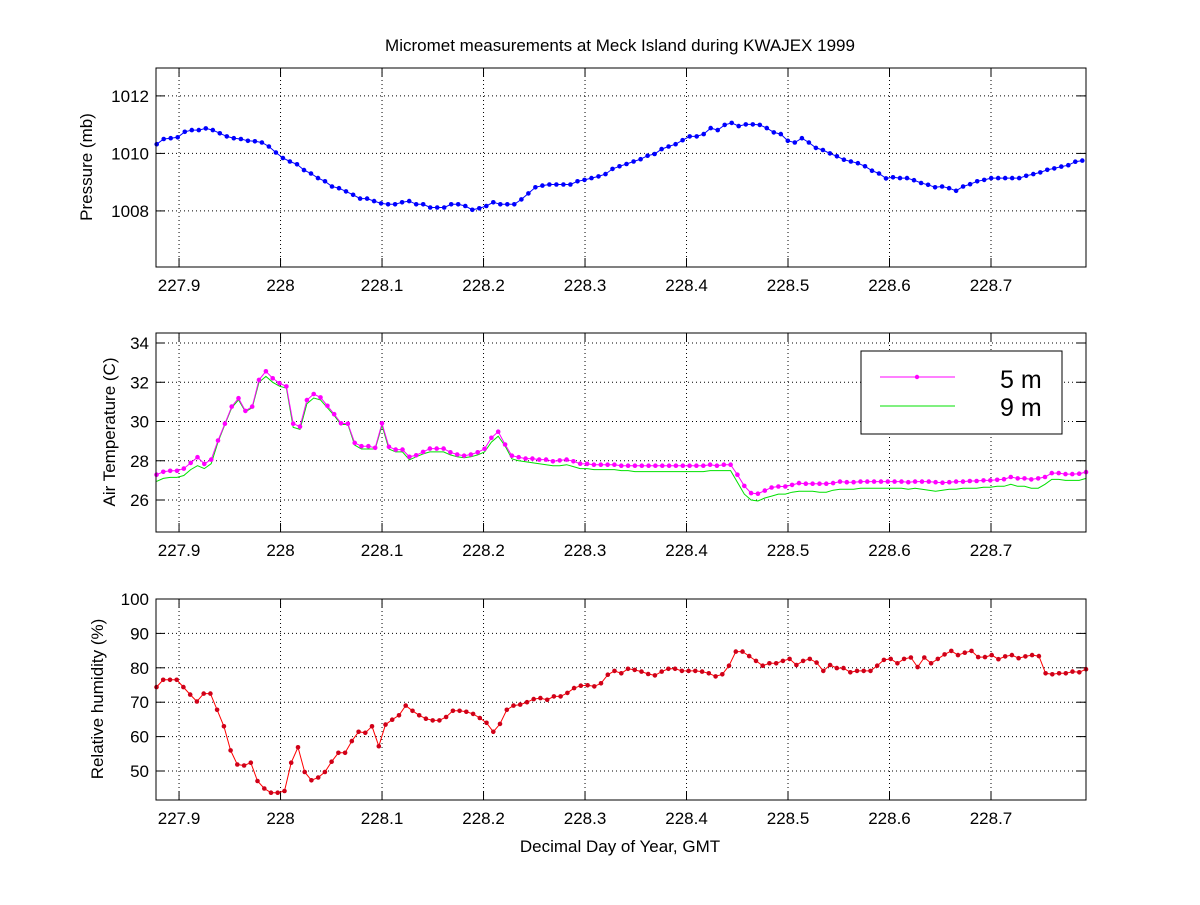  I want to click on series-line-9-m, so click(621, 438).